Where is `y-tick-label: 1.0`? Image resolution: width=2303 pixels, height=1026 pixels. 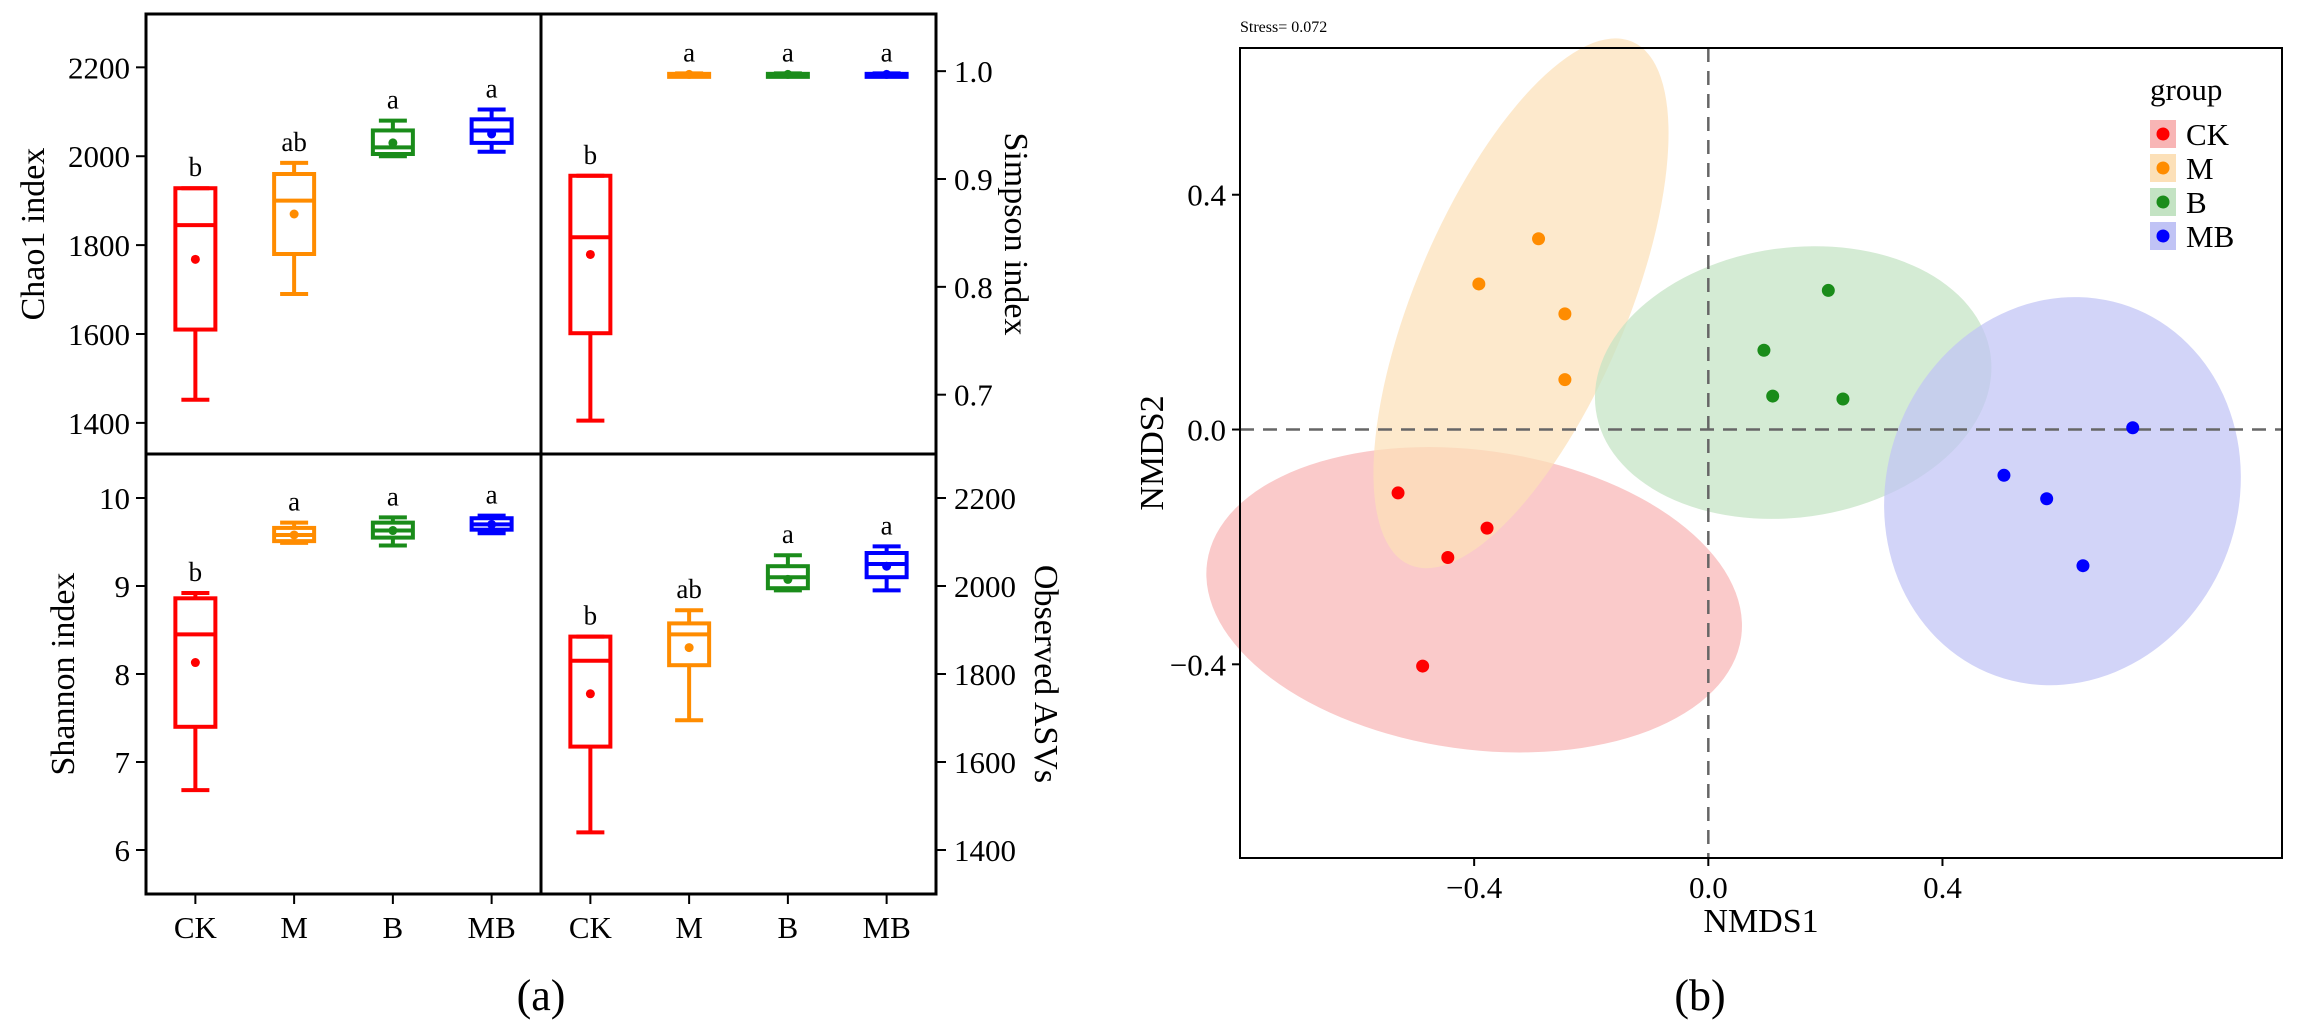 y-tick-label: 1.0 is located at coordinates (973, 71).